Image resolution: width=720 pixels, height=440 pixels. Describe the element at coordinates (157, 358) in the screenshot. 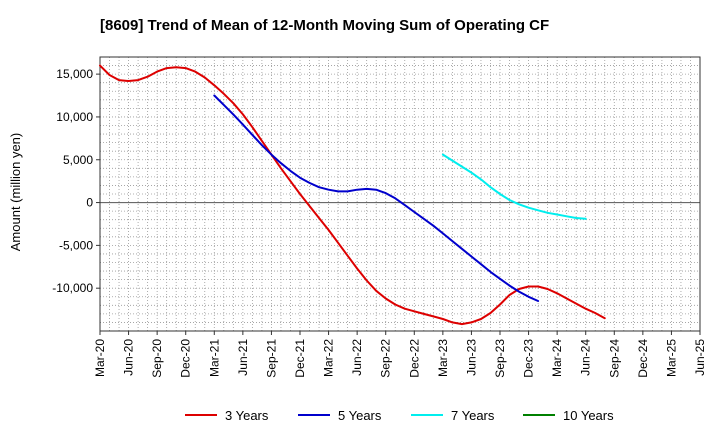

I see `x-tick-label: Sep-20` at that location.